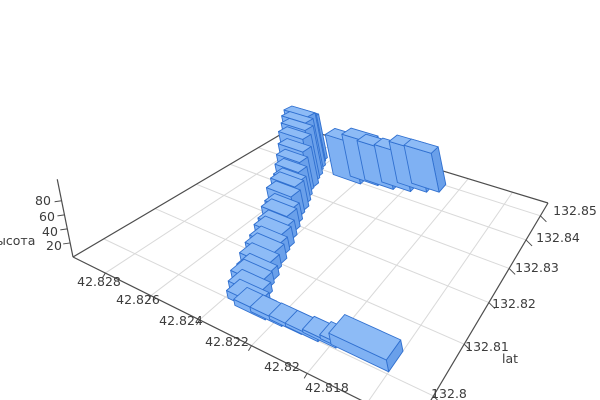 The height and width of the screenshot is (400, 600). What do you see at coordinates (184, 191) in the screenshot?
I see `back-left-edge` at bounding box center [184, 191].